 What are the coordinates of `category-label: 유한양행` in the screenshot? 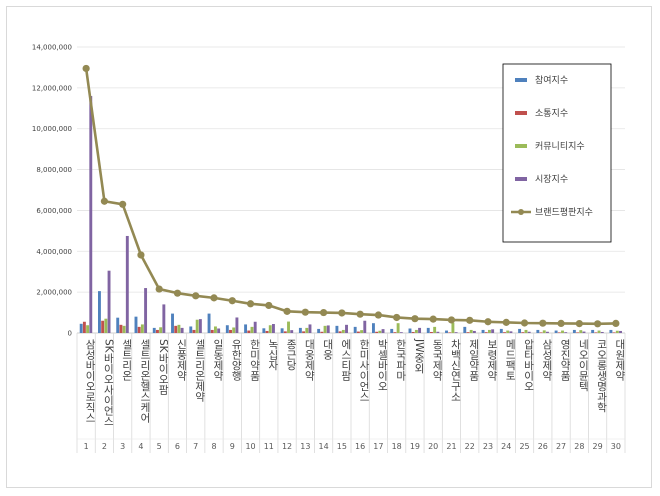 It's located at (236, 360).